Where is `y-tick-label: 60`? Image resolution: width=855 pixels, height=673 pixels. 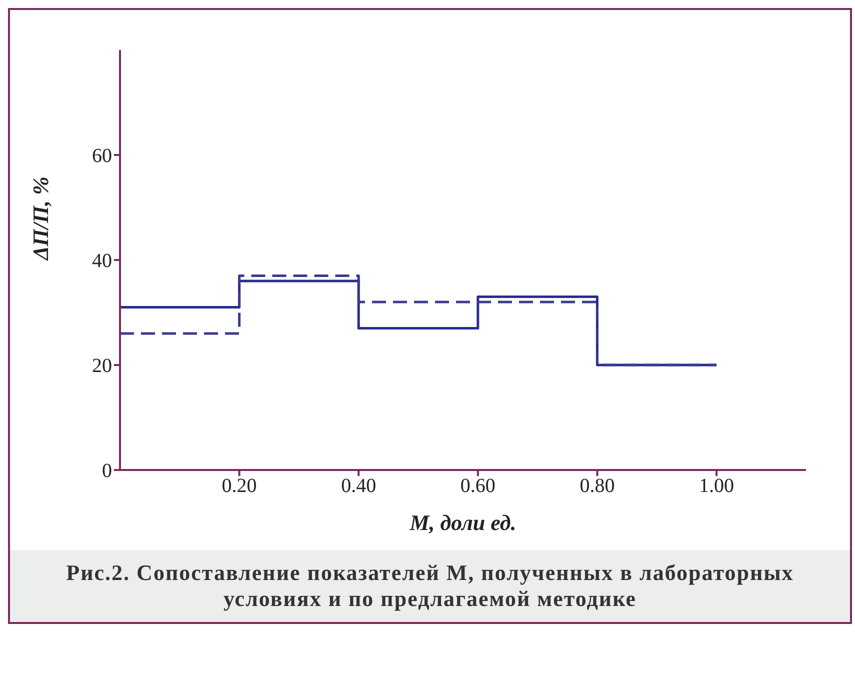
y-tick-label: 60 is located at coordinates (102, 156).